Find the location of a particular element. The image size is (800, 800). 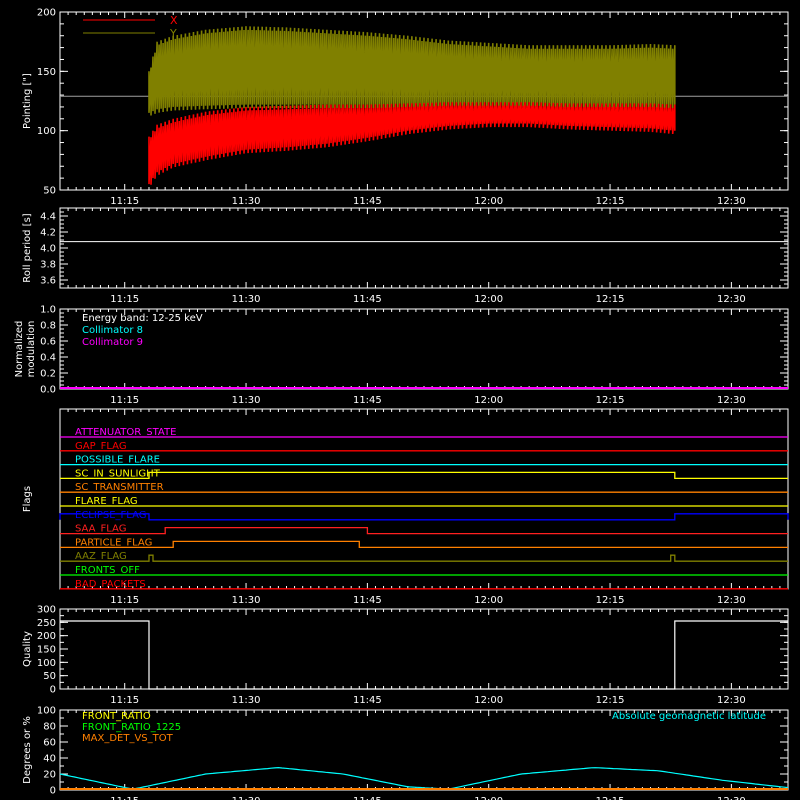

legend-geomag-latitude: Absolute geomagnetic latitude is located at coordinates (689, 716).